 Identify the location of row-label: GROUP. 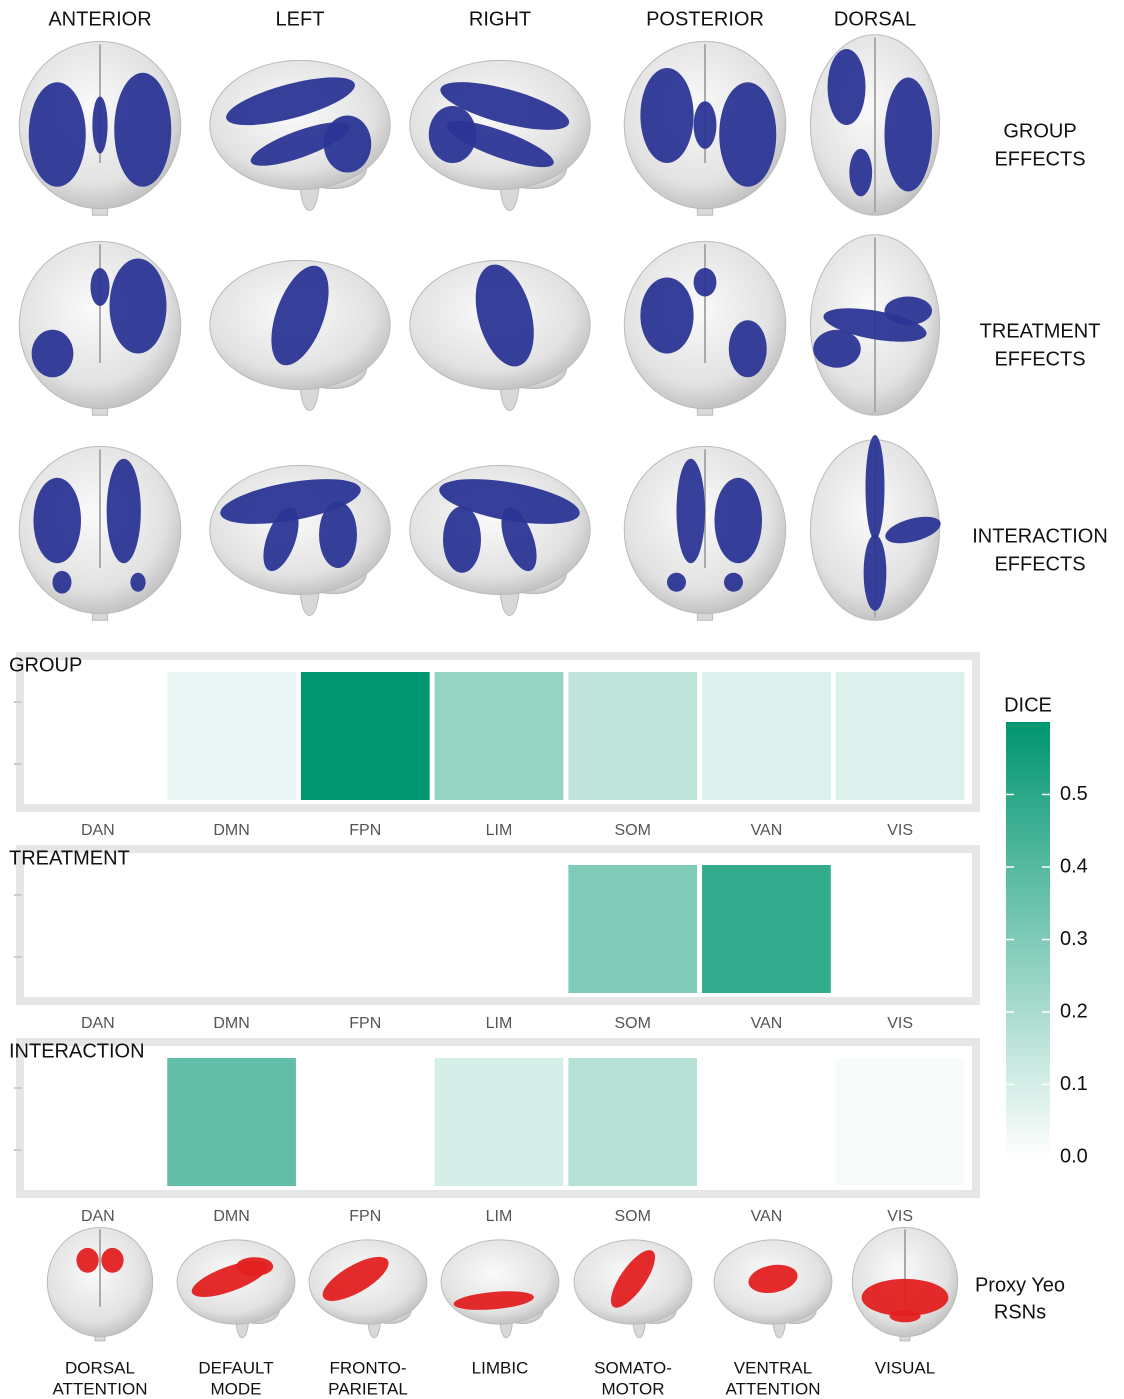
(1039, 131).